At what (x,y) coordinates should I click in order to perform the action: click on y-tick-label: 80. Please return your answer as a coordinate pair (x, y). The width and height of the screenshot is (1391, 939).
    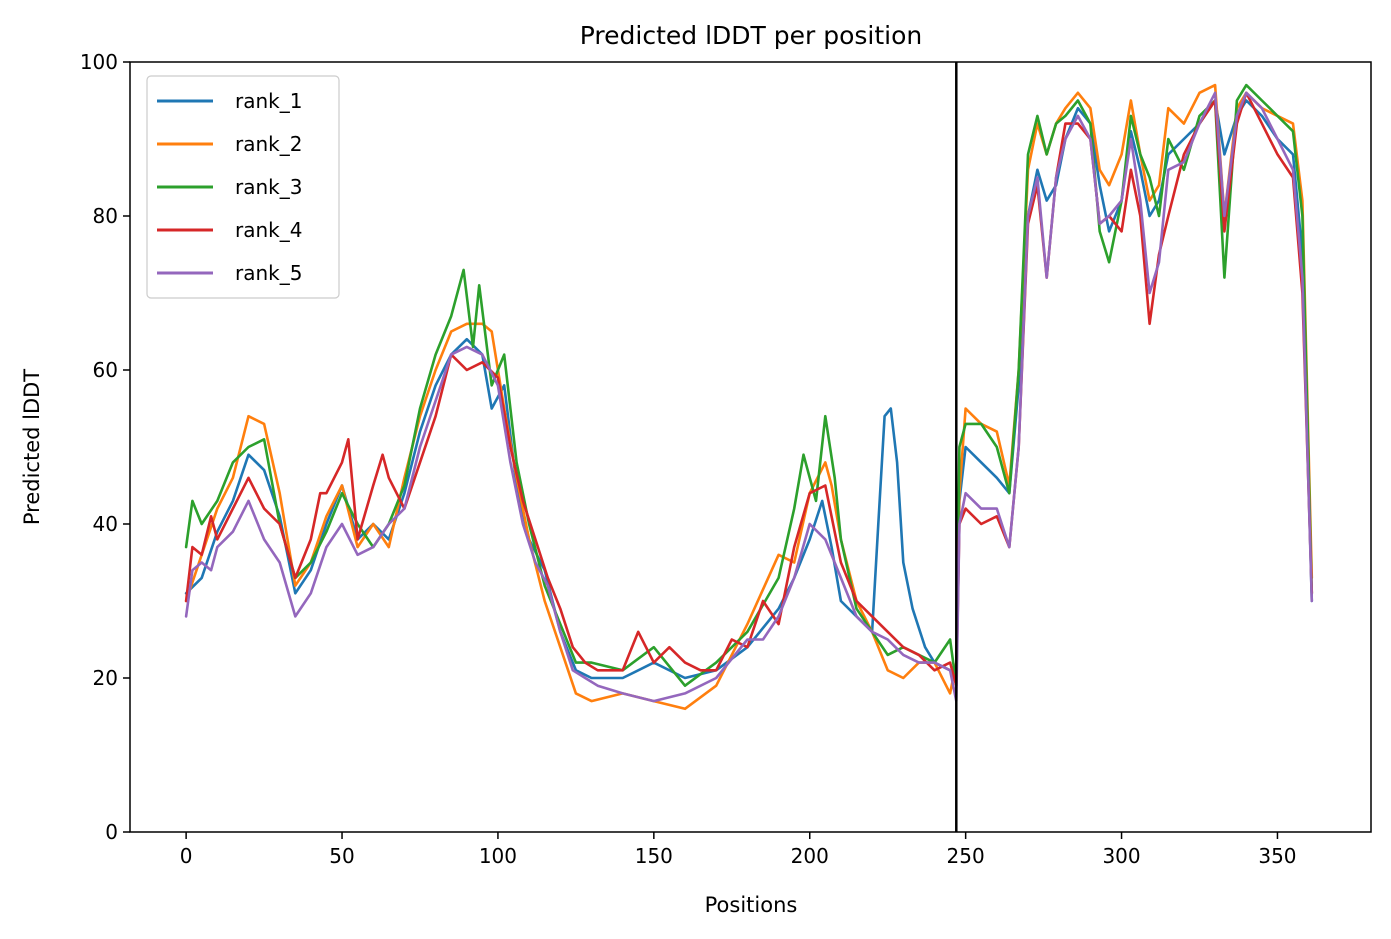
    Looking at the image, I should click on (105, 216).